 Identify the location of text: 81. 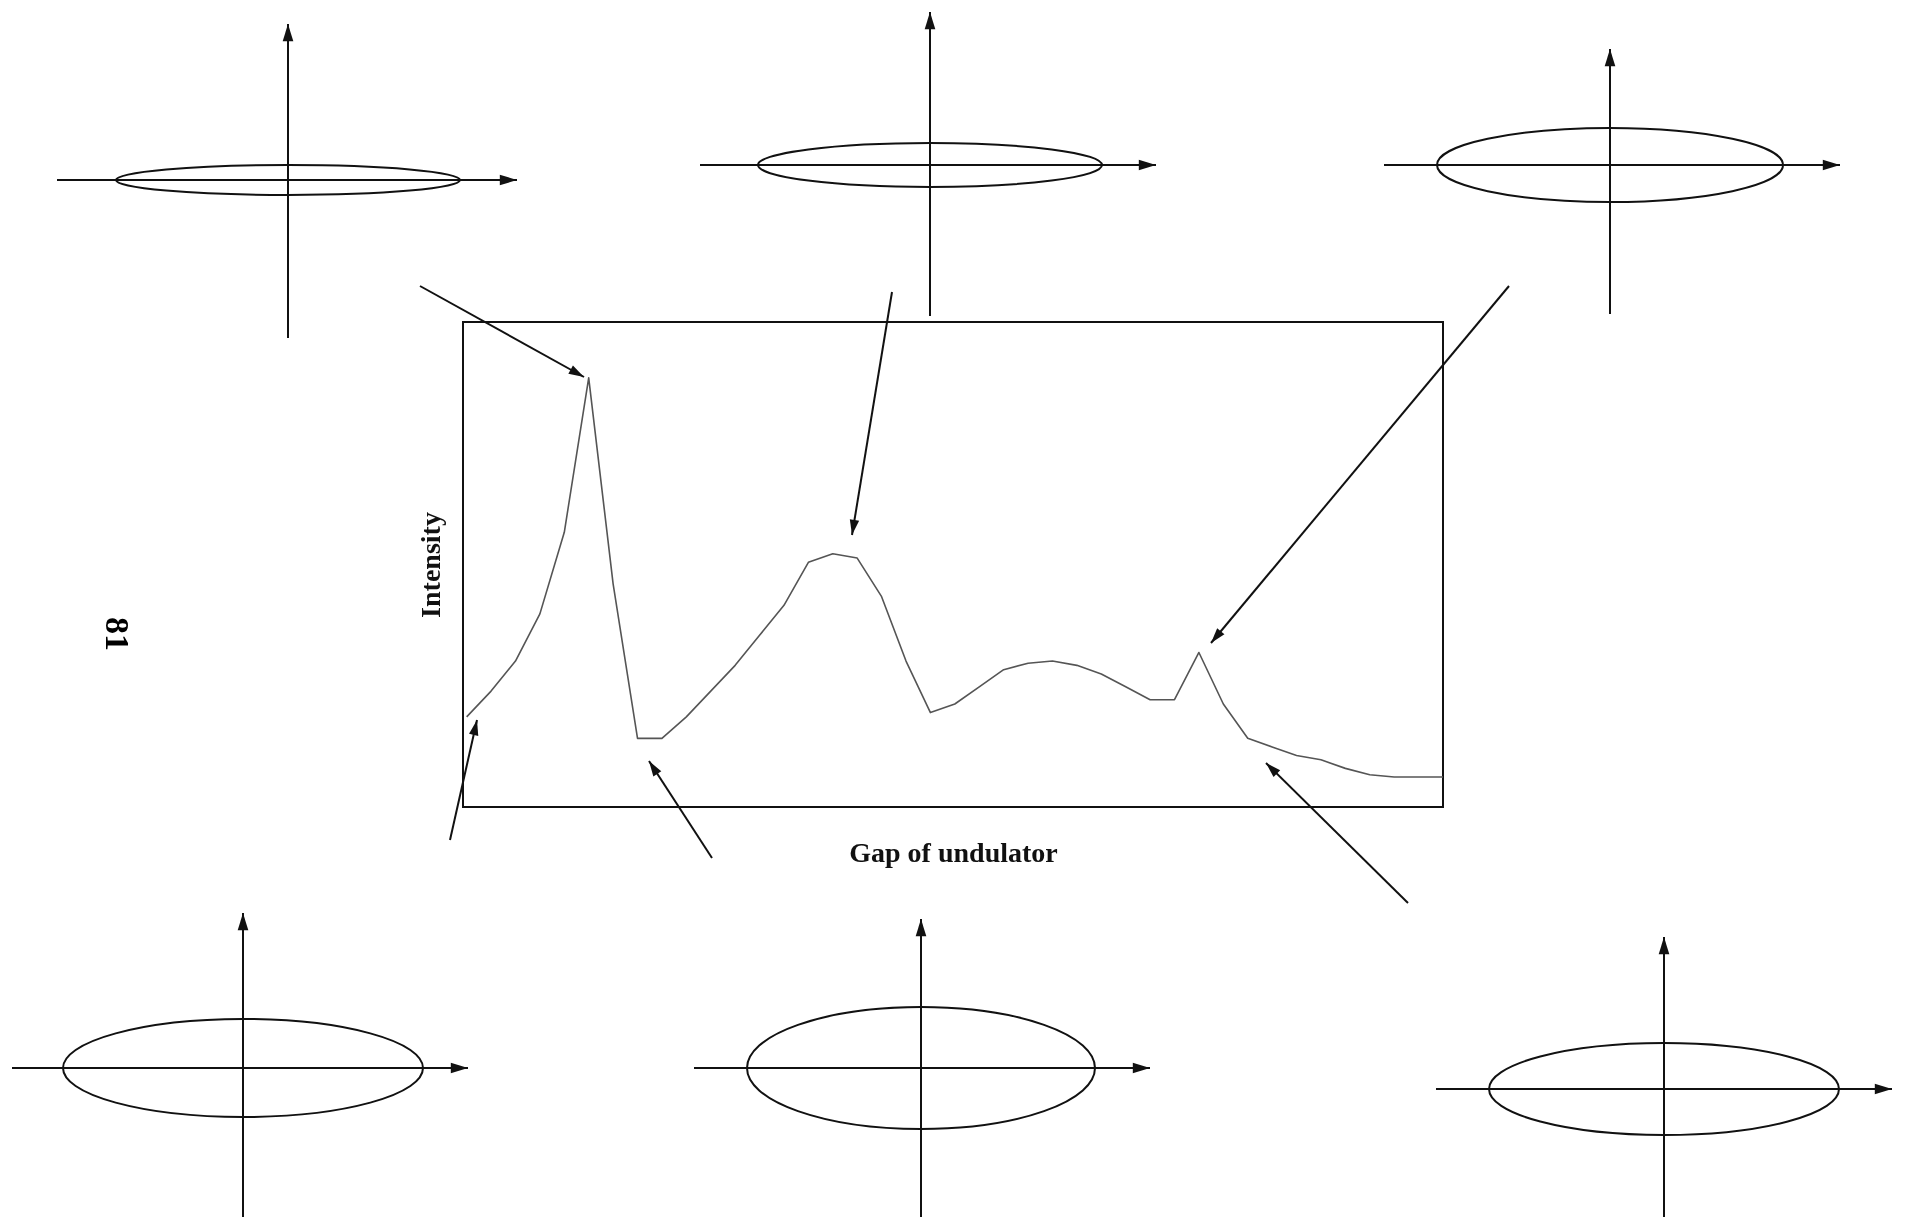
(117, 634).